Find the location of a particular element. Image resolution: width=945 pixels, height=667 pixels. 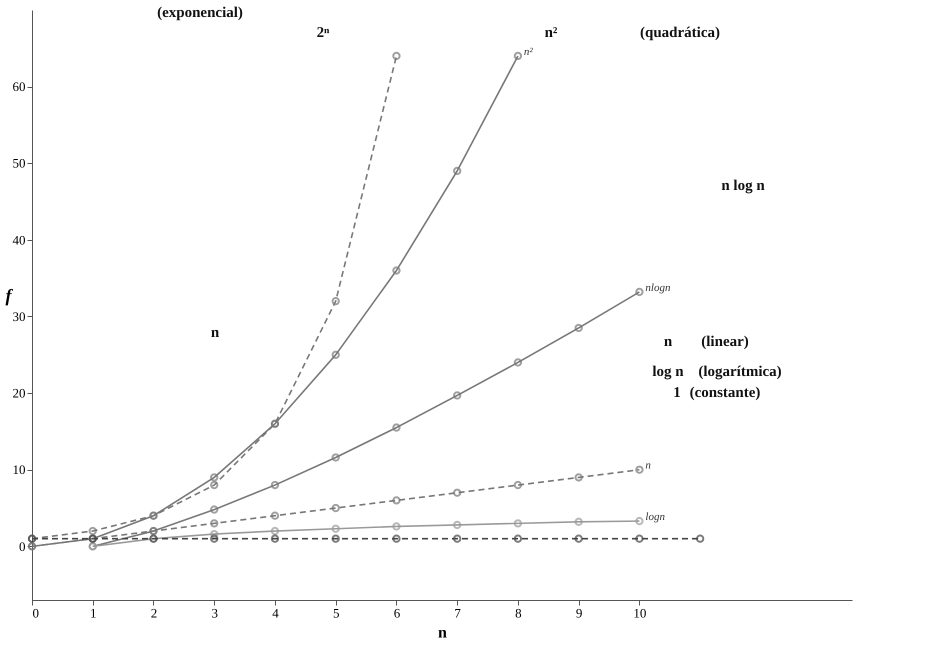

x-tick-label: 9 is located at coordinates (579, 613).